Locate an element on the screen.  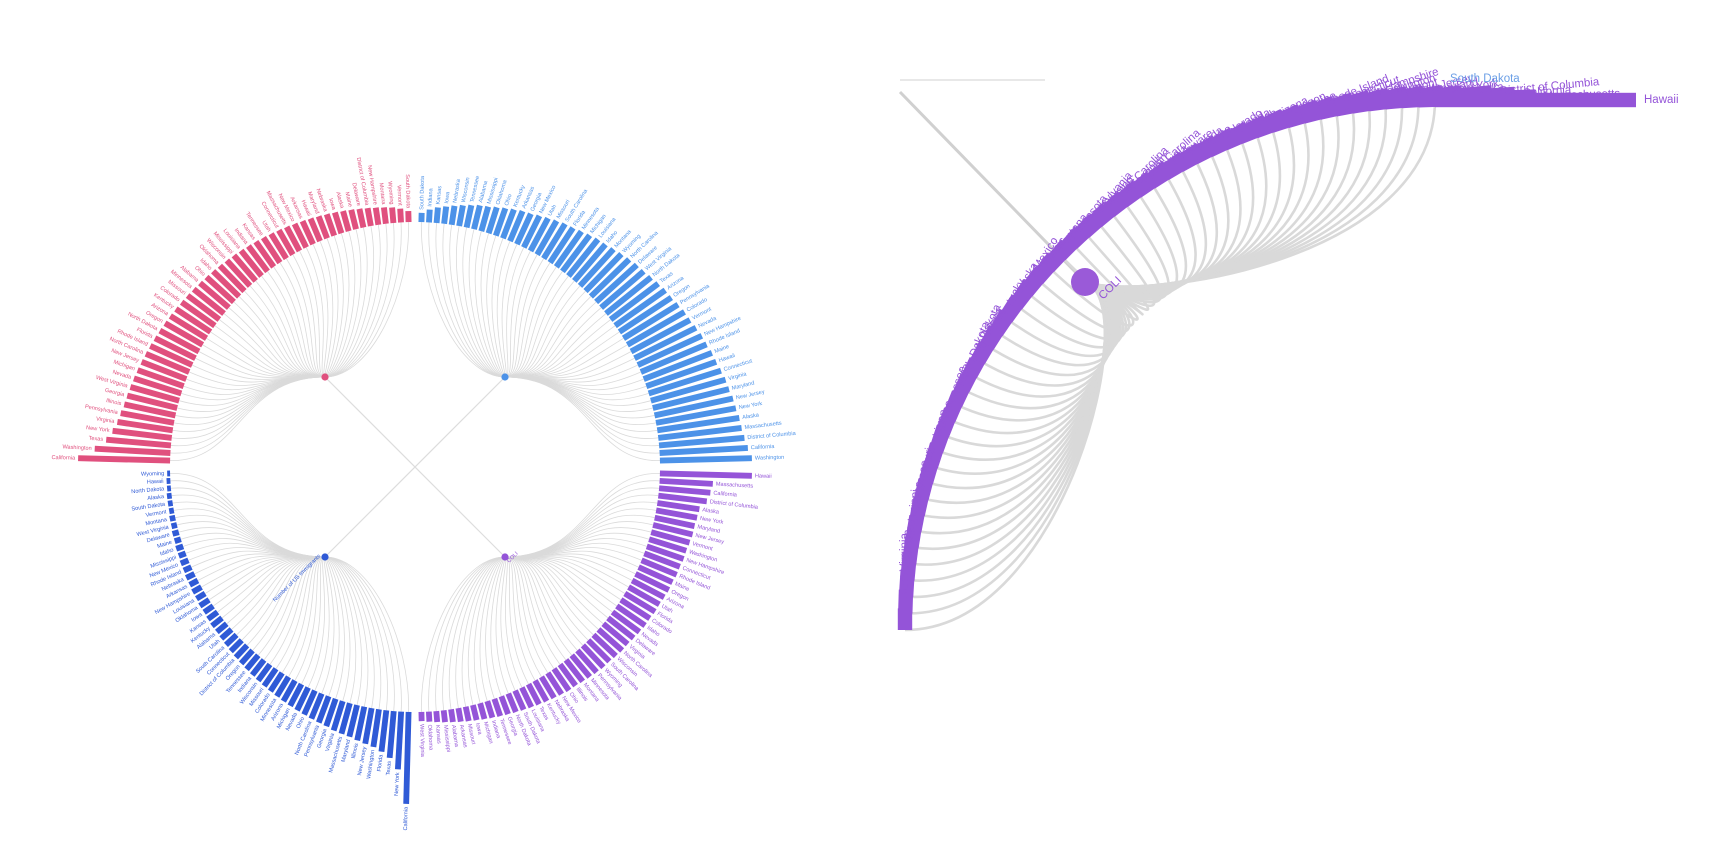
bar-nebraska is located at coordinates (330, 225).